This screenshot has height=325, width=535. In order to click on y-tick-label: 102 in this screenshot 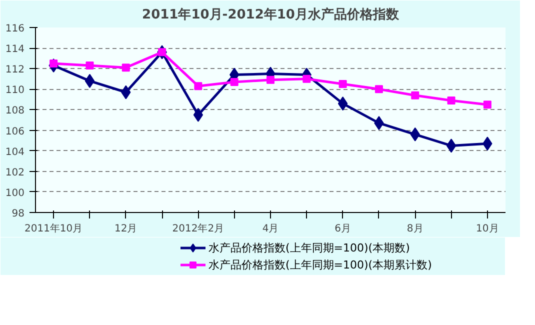, I will do `click(15, 172)`.